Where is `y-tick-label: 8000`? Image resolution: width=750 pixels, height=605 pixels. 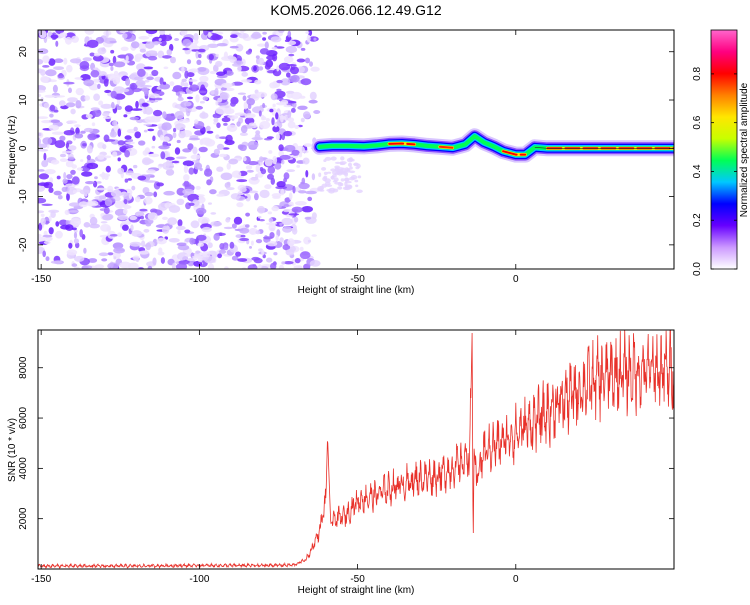
y-tick-label: 8000 is located at coordinates (23, 367).